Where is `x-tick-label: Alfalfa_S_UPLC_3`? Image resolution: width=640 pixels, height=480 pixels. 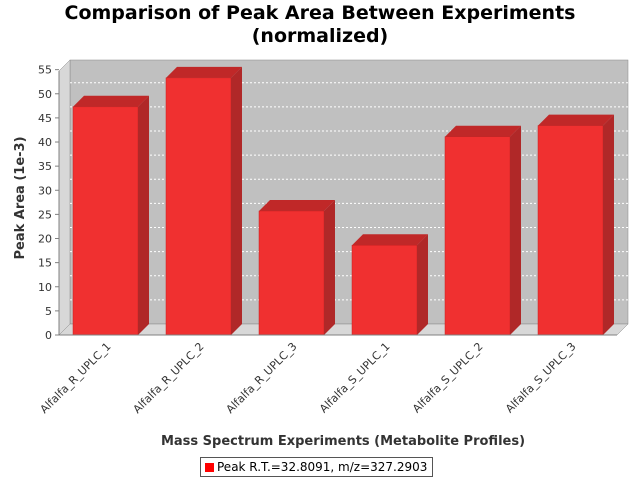 x-tick-label: Alfalfa_S_UPLC_3 is located at coordinates (541, 378).